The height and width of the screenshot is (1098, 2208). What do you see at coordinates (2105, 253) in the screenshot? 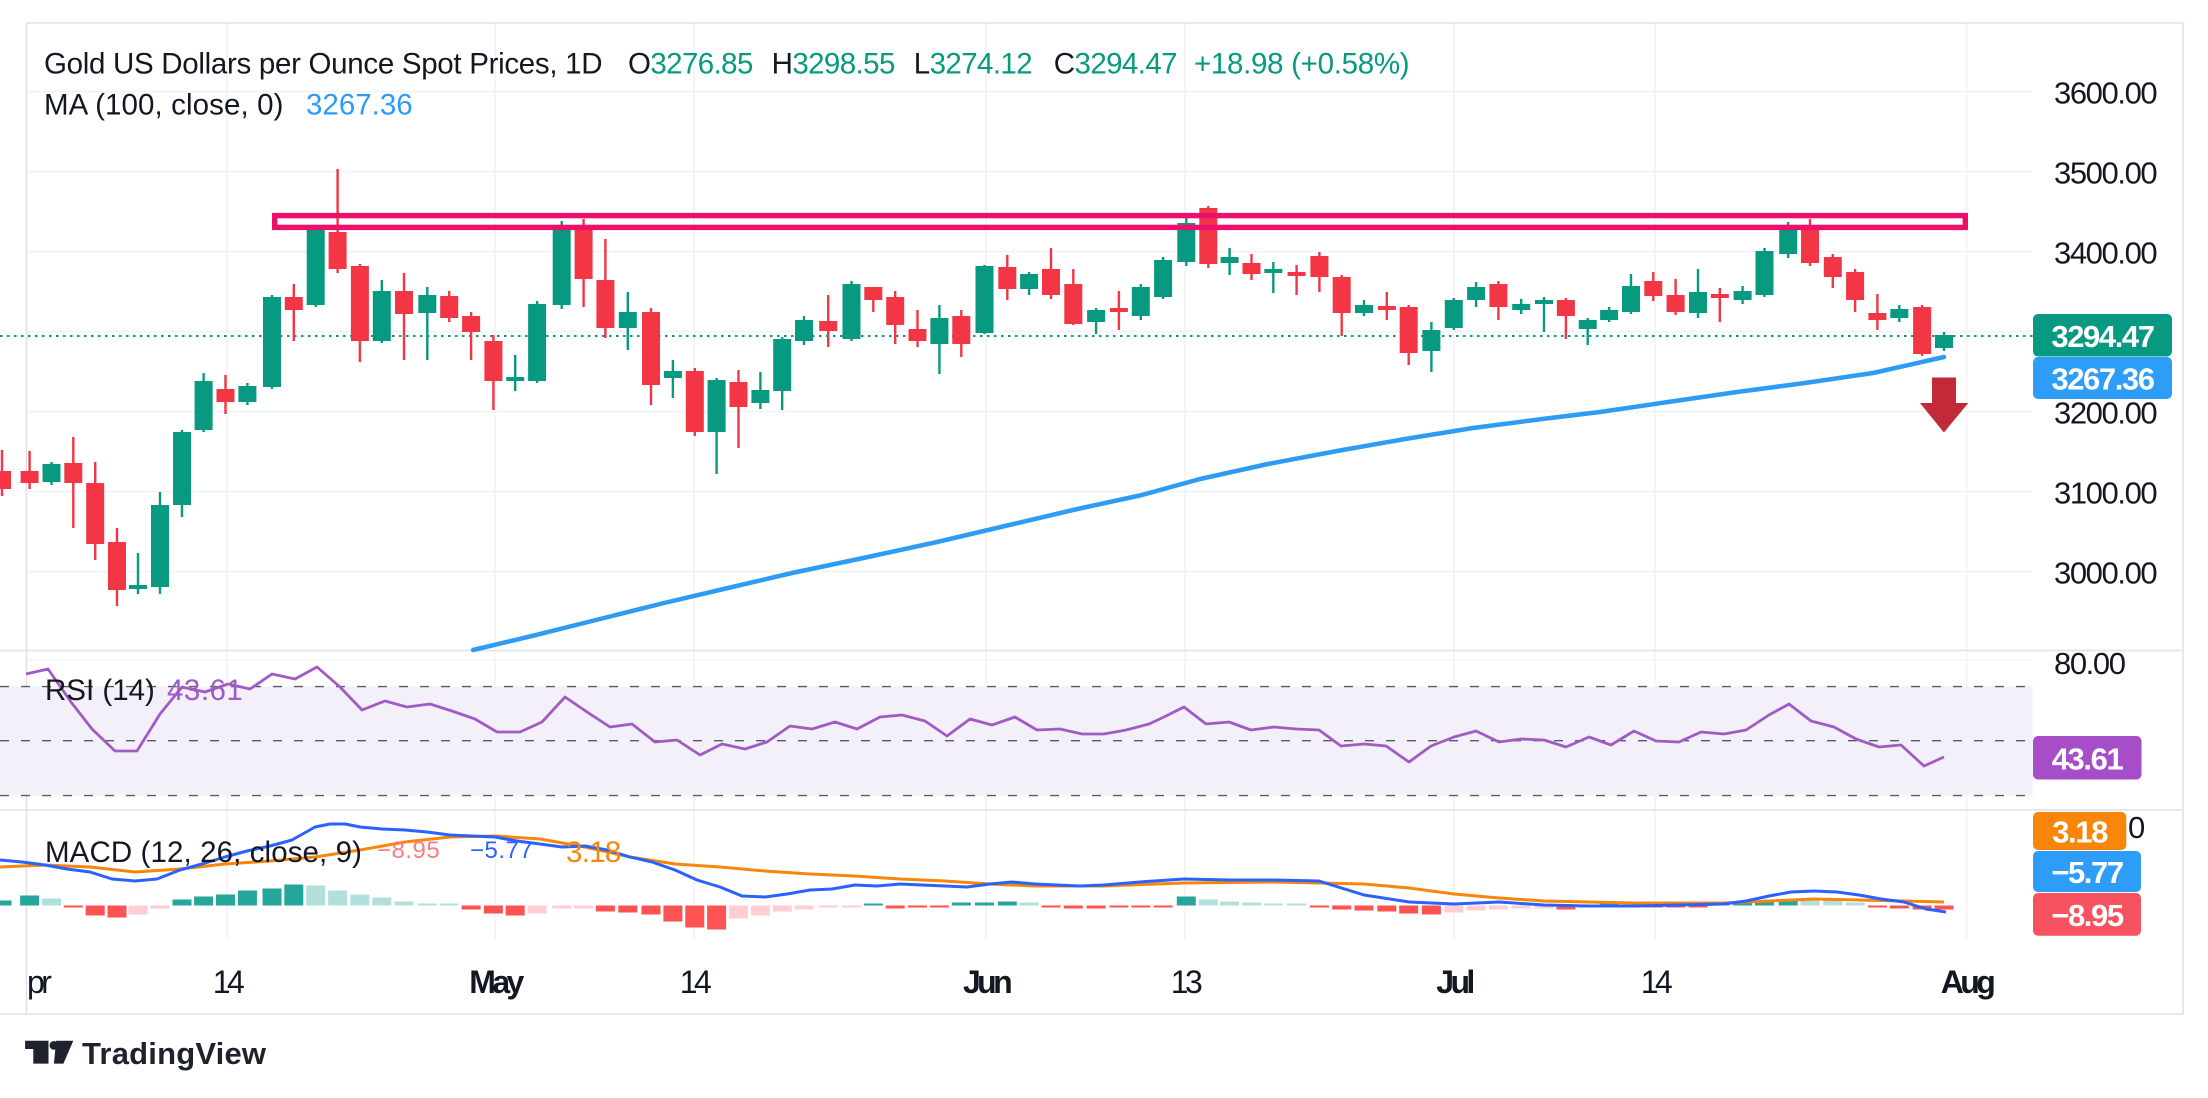
I see `svg-text: 3400.00` at bounding box center [2105, 253].